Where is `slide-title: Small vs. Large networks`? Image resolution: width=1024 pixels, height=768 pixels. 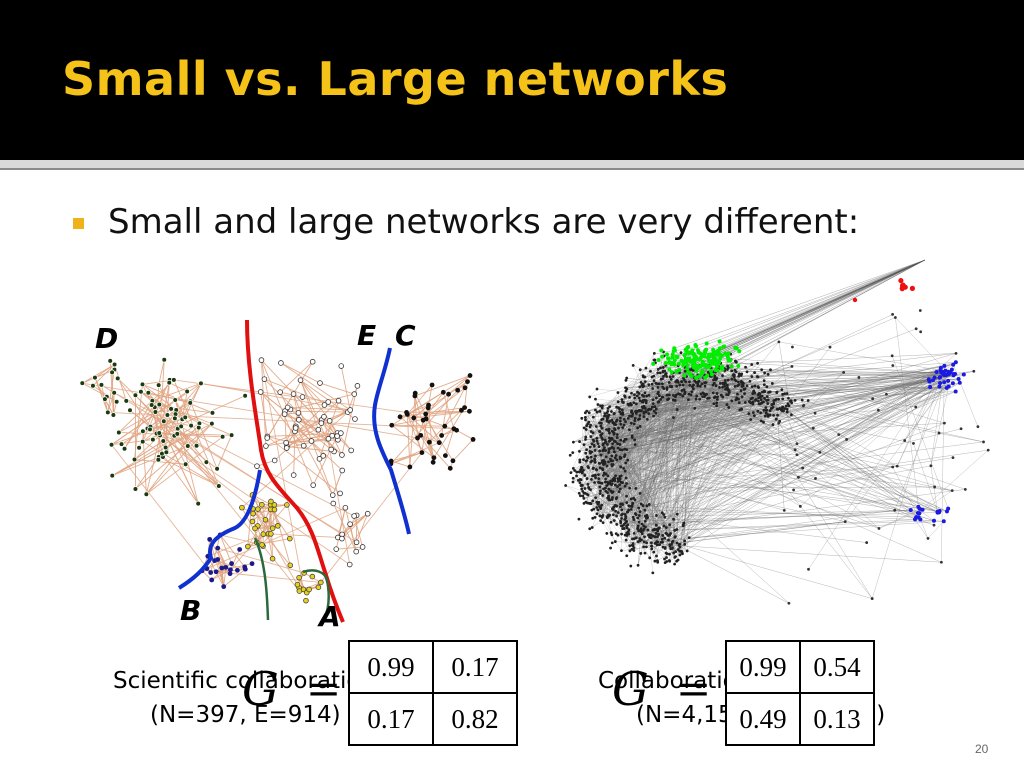 slide-title: Small vs. Large networks is located at coordinates (395, 79).